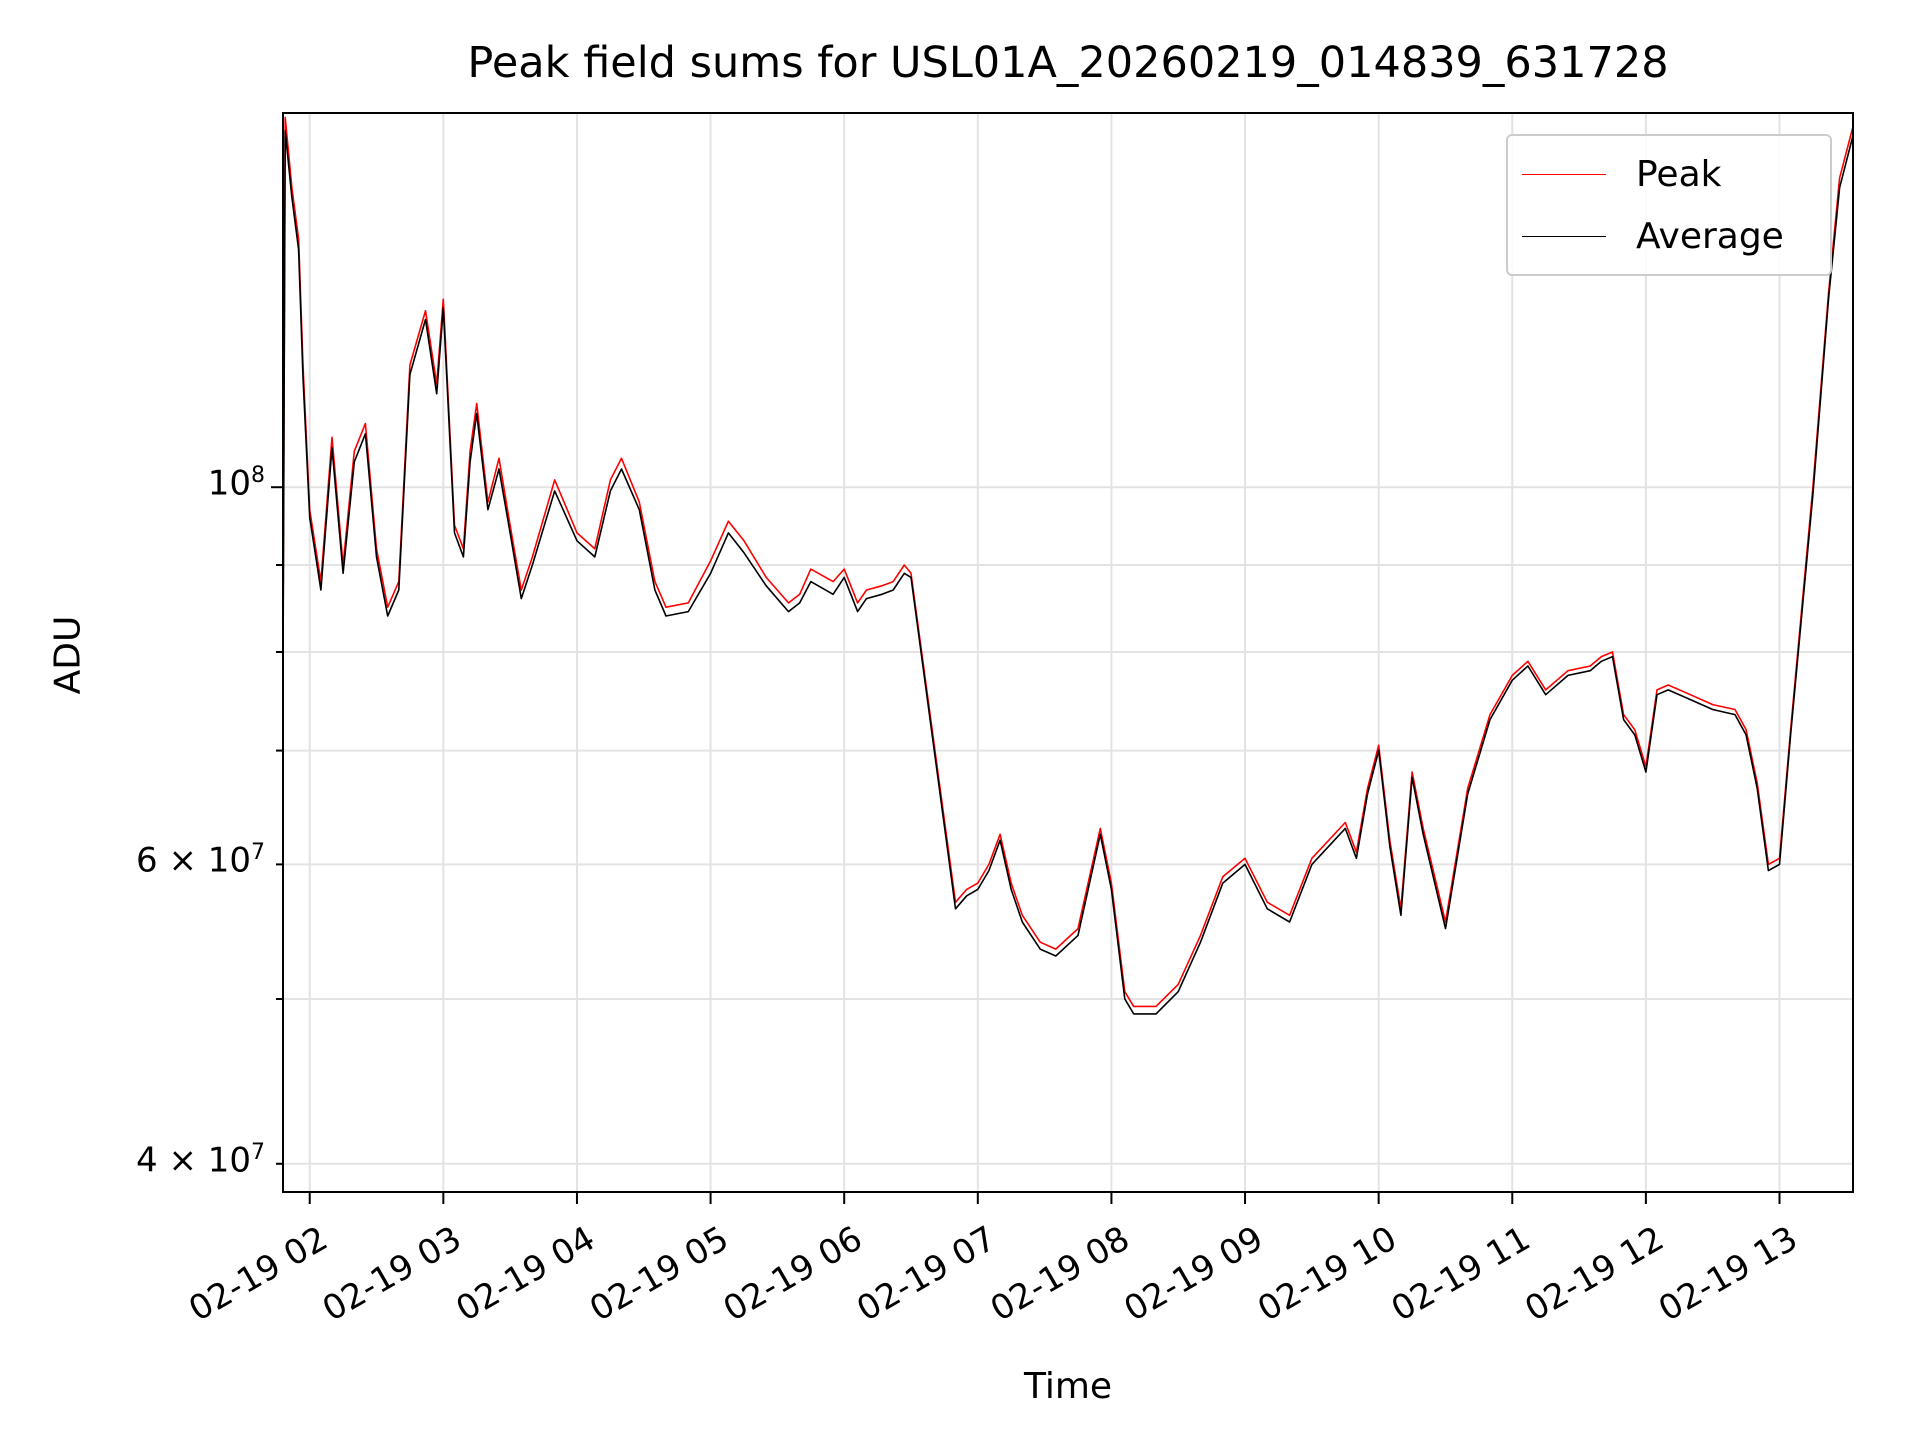 The image size is (1920, 1440). I want to click on x-tick-label: 02-19 06, so click(793, 1274).